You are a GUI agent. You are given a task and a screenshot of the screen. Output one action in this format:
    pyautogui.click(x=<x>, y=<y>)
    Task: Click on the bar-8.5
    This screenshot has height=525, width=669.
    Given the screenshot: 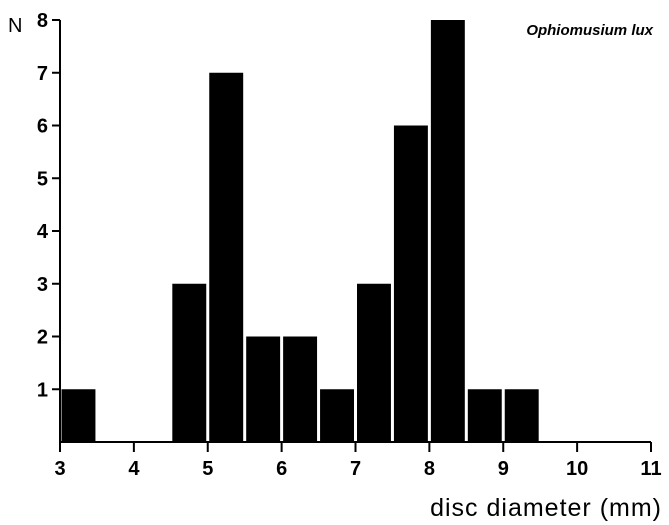 What is the action you would take?
    pyautogui.click(x=484, y=415)
    